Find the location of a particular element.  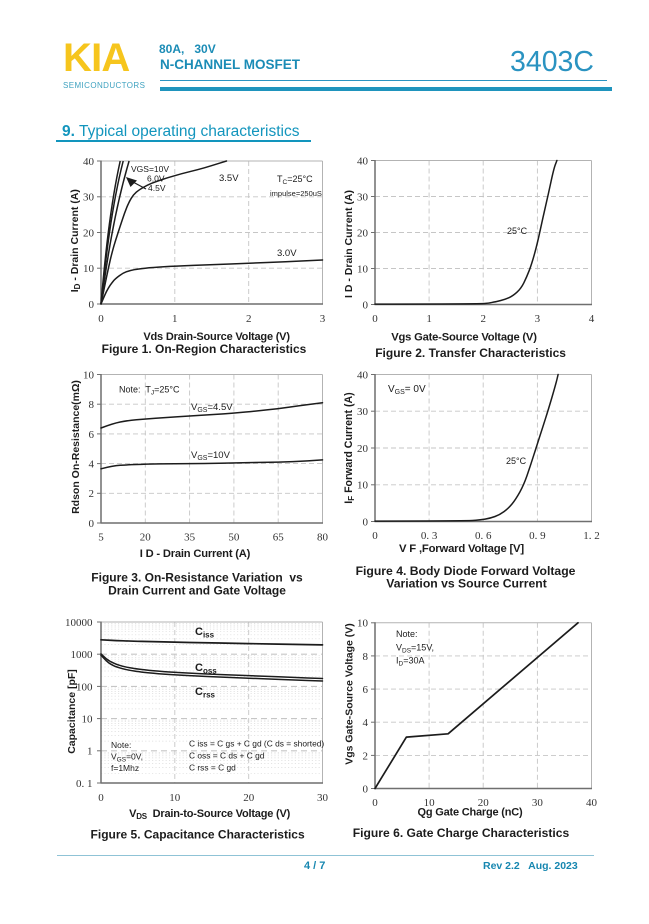

svg-text: Capacitance [pF] is located at coordinates (72, 711).